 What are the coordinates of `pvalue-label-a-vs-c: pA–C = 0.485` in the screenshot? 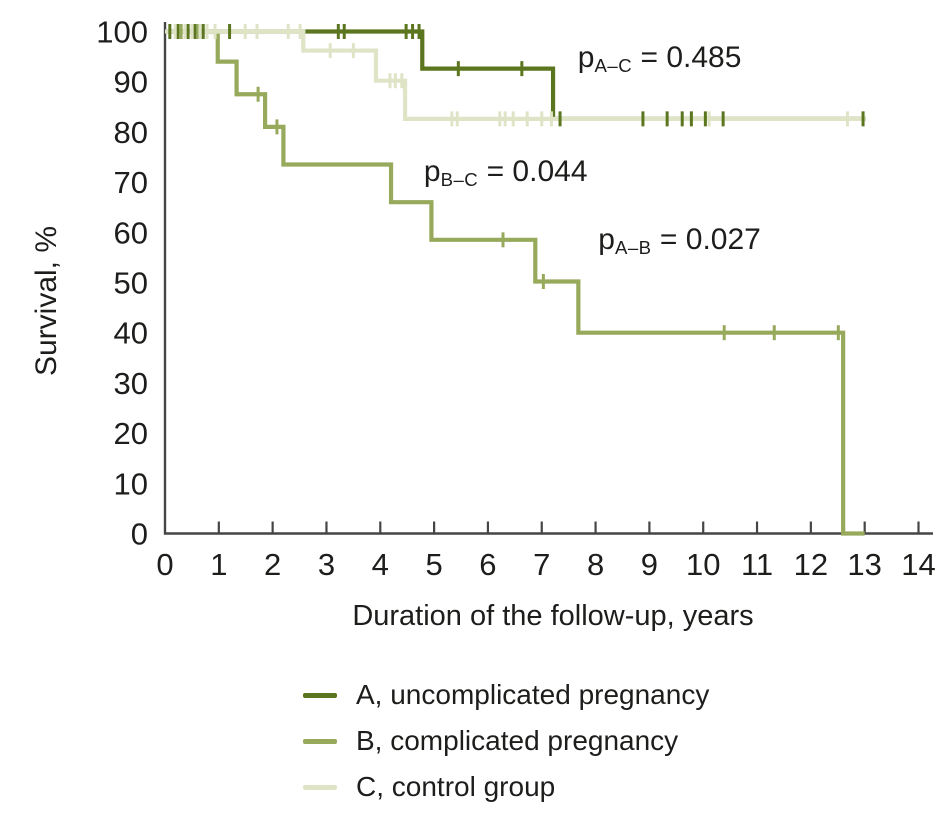 It's located at (660, 62).